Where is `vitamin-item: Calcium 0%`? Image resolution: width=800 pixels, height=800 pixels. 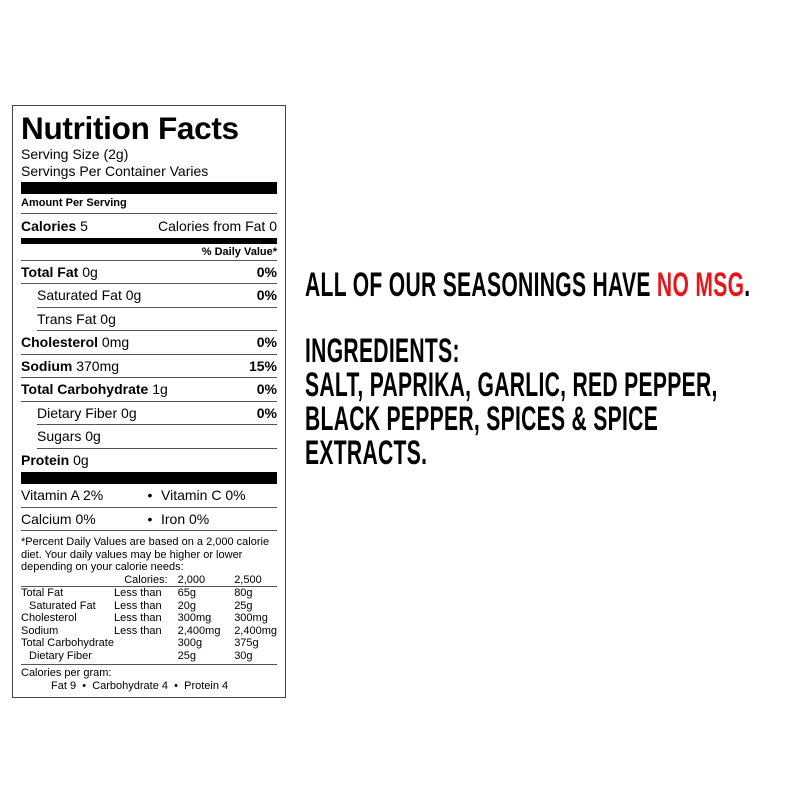
vitamin-item: Calcium 0% is located at coordinates (58, 518).